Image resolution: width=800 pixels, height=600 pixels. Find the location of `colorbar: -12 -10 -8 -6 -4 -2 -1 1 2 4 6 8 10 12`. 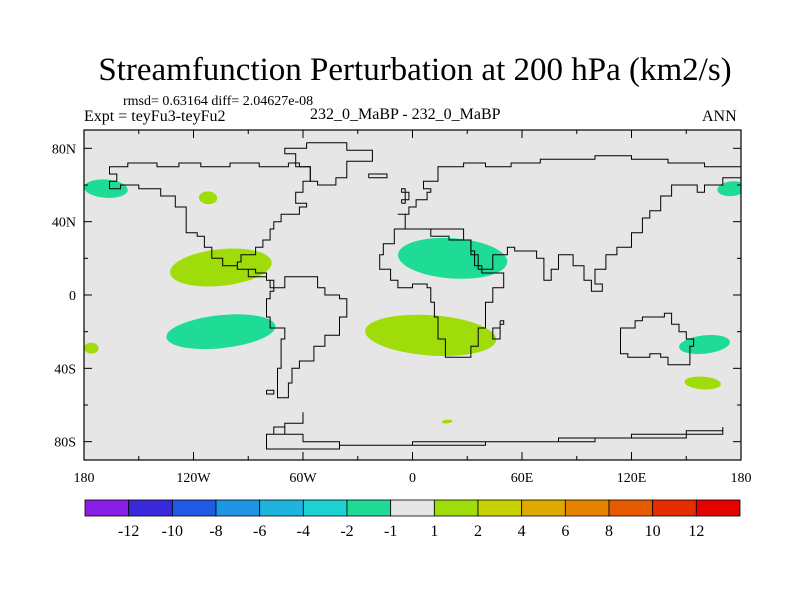

colorbar: -12 -10 -8 -6 -4 -2 -1 1 2 4 6 8 10 12 is located at coordinates (412, 519).